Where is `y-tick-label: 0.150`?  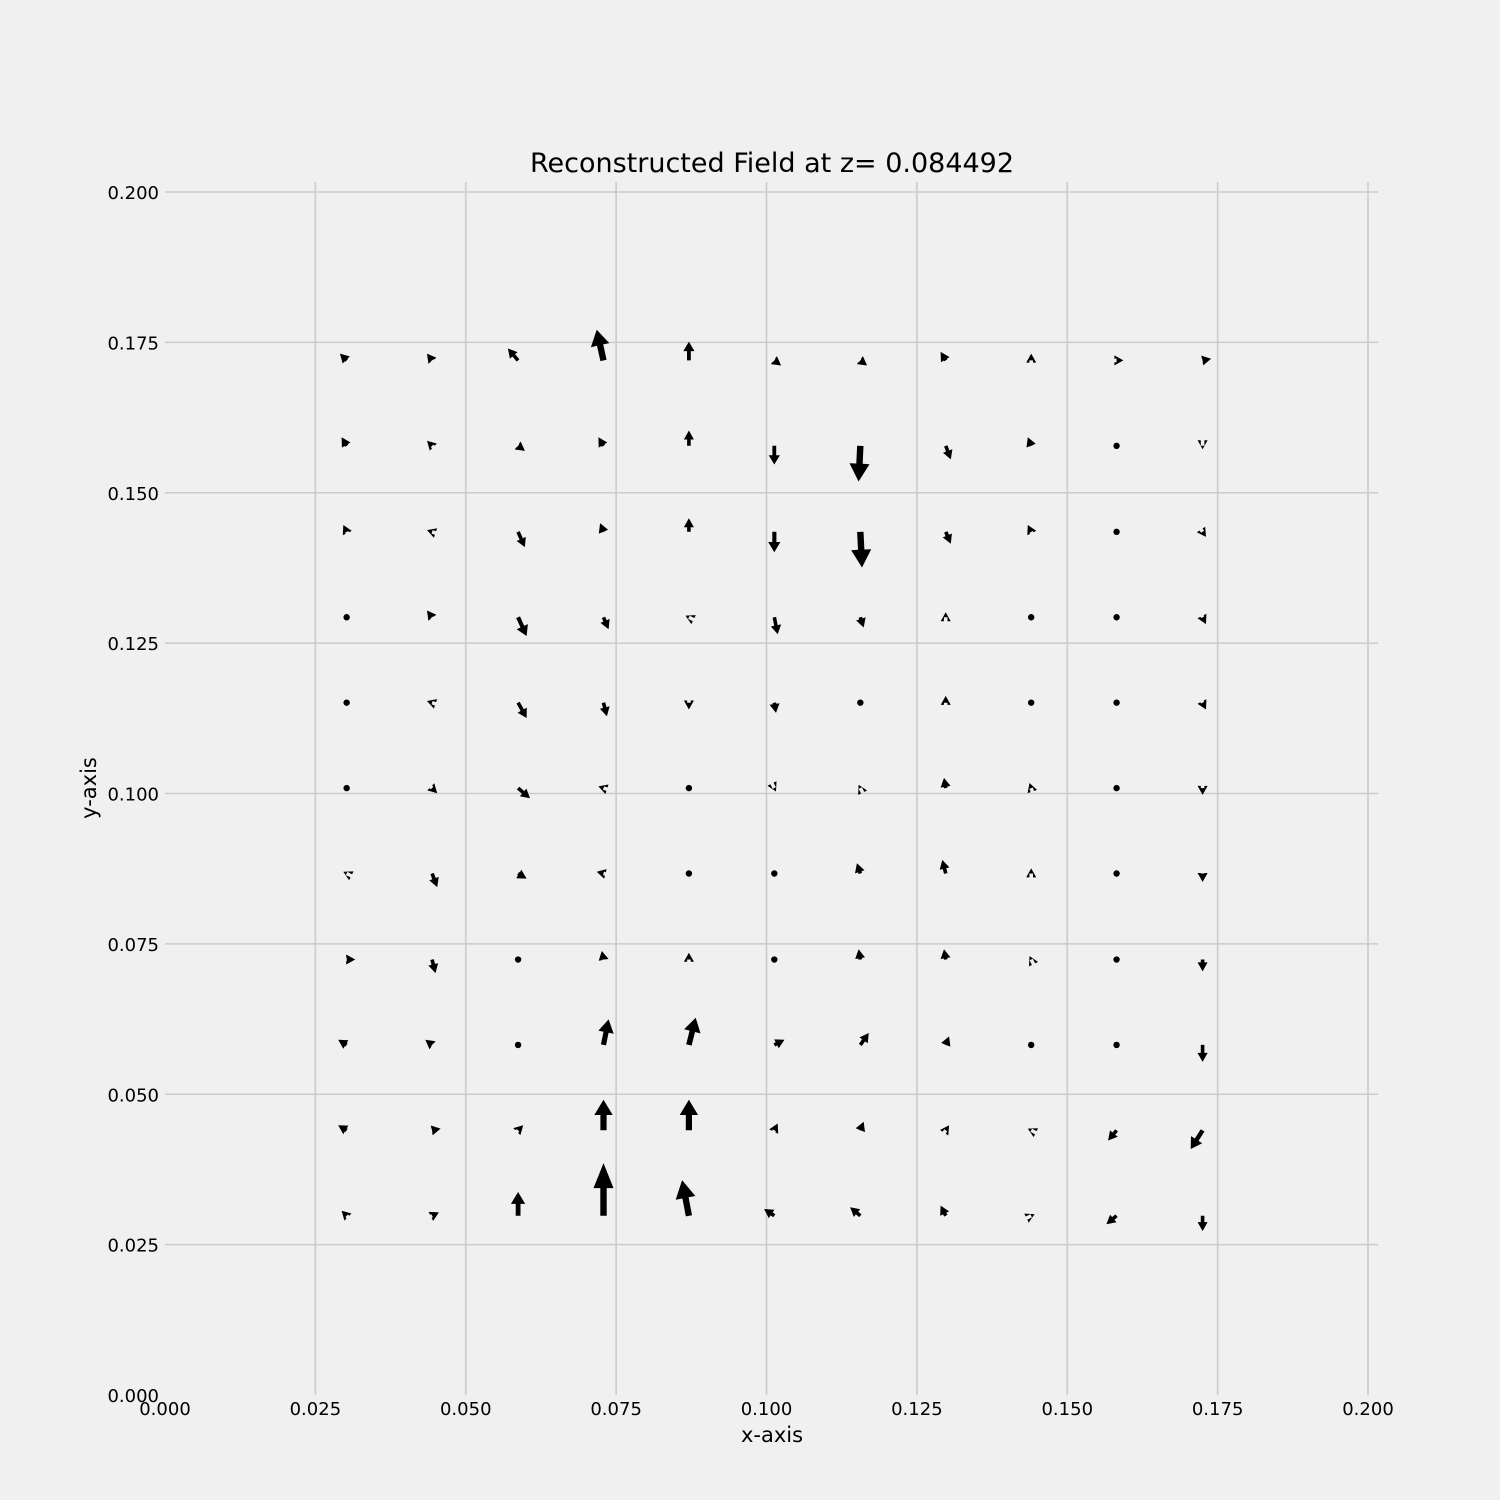 y-tick-label: 0.150 is located at coordinates (133, 494).